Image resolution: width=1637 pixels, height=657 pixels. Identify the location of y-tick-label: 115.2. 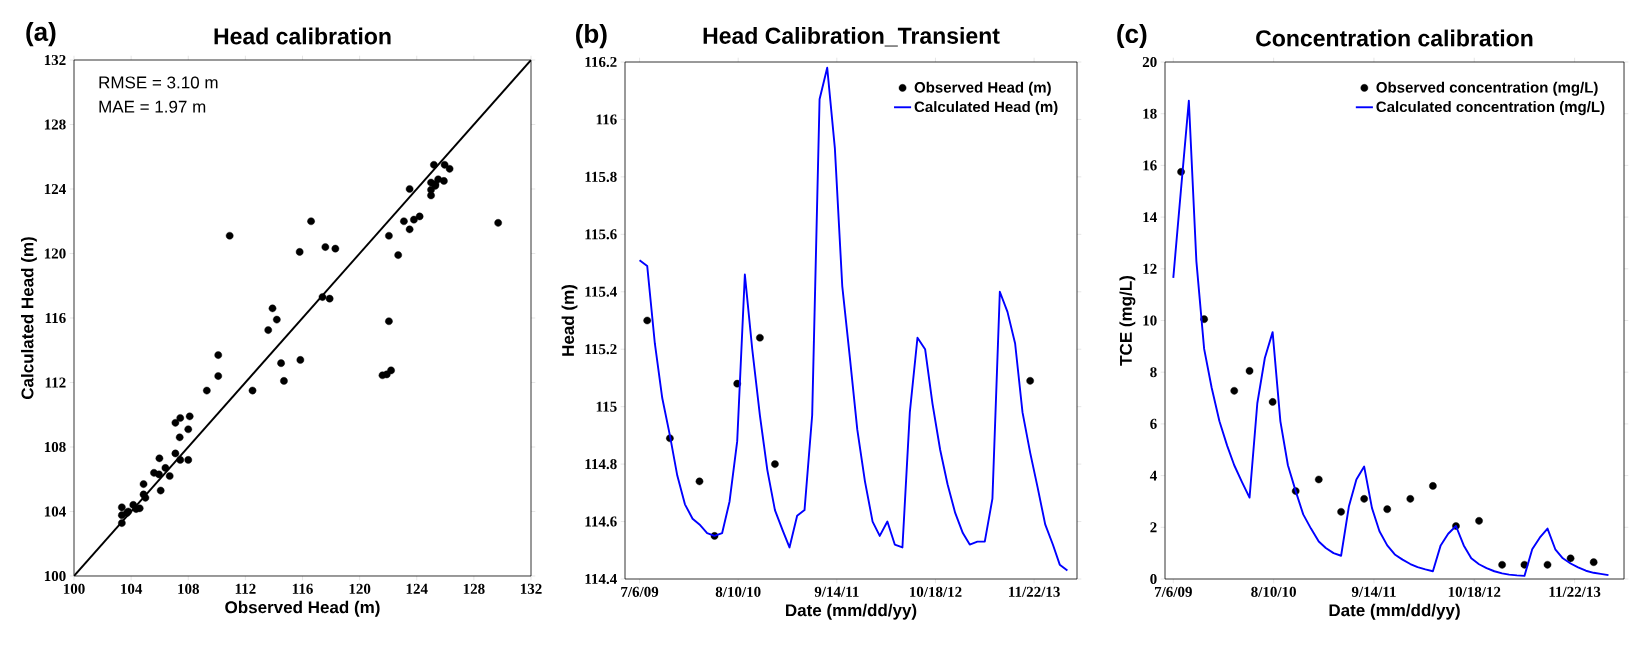
(601, 349).